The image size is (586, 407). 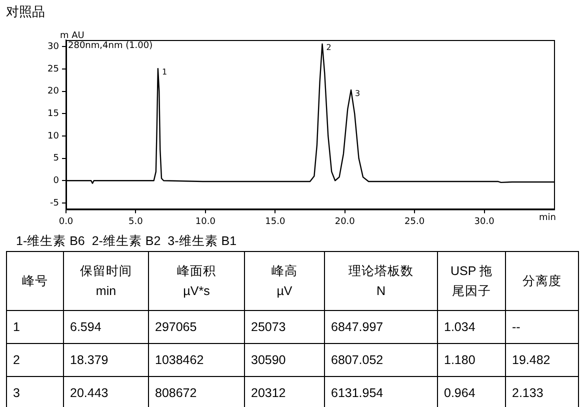 I want to click on text: 25073, so click(x=268, y=327).